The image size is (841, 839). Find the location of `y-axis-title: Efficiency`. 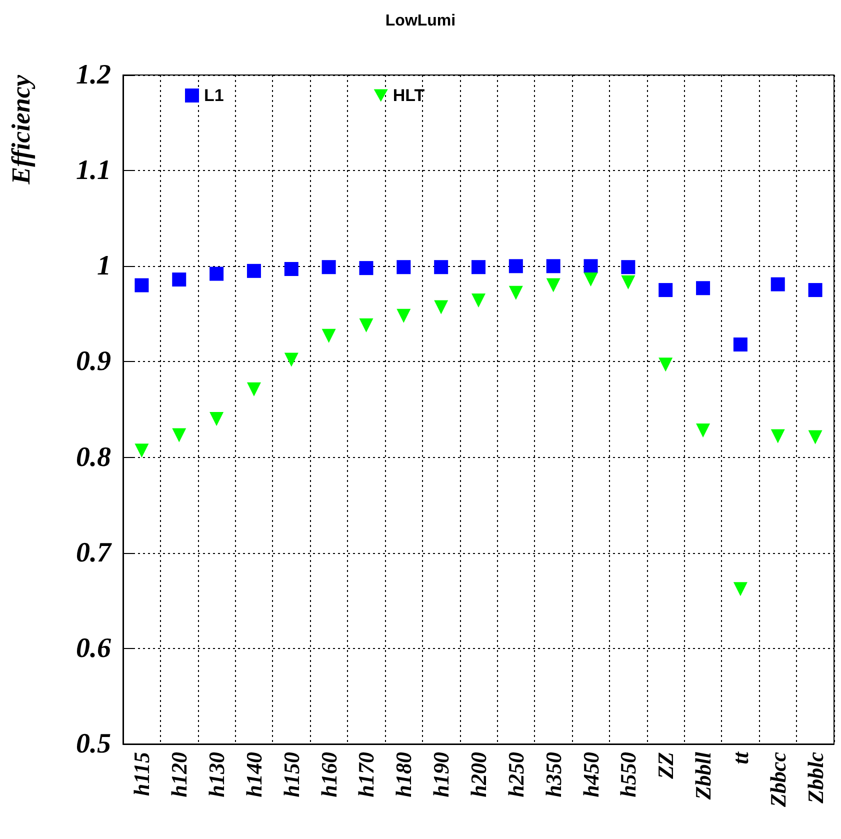

y-axis-title: Efficiency is located at coordinates (21, 130).